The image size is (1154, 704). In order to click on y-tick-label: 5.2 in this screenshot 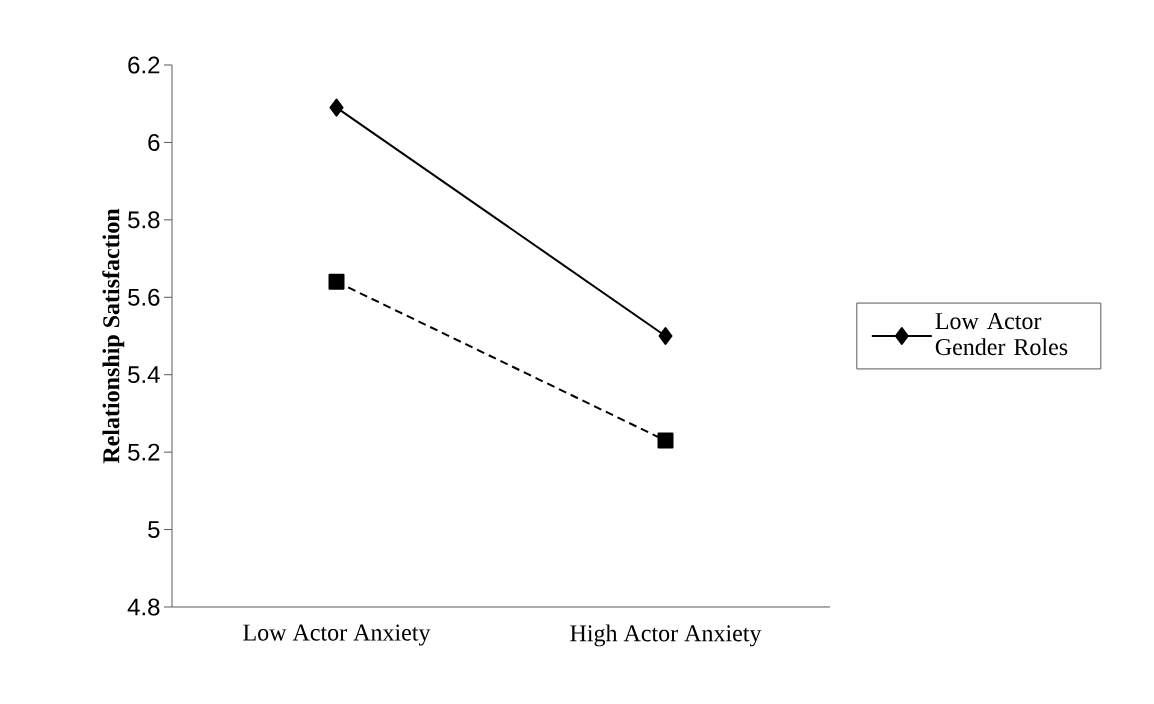, I will do `click(144, 452)`.